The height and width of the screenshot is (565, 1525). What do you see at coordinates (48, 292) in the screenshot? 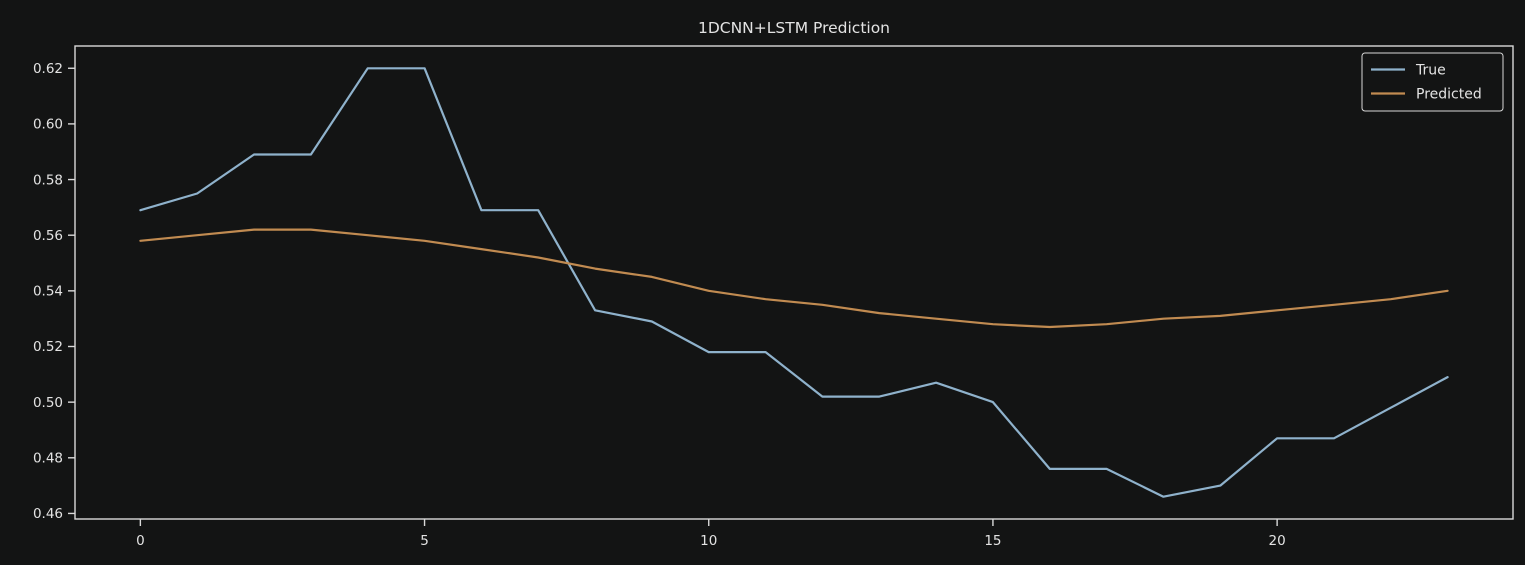
I see `y-tick-label: 0.54` at bounding box center [48, 292].